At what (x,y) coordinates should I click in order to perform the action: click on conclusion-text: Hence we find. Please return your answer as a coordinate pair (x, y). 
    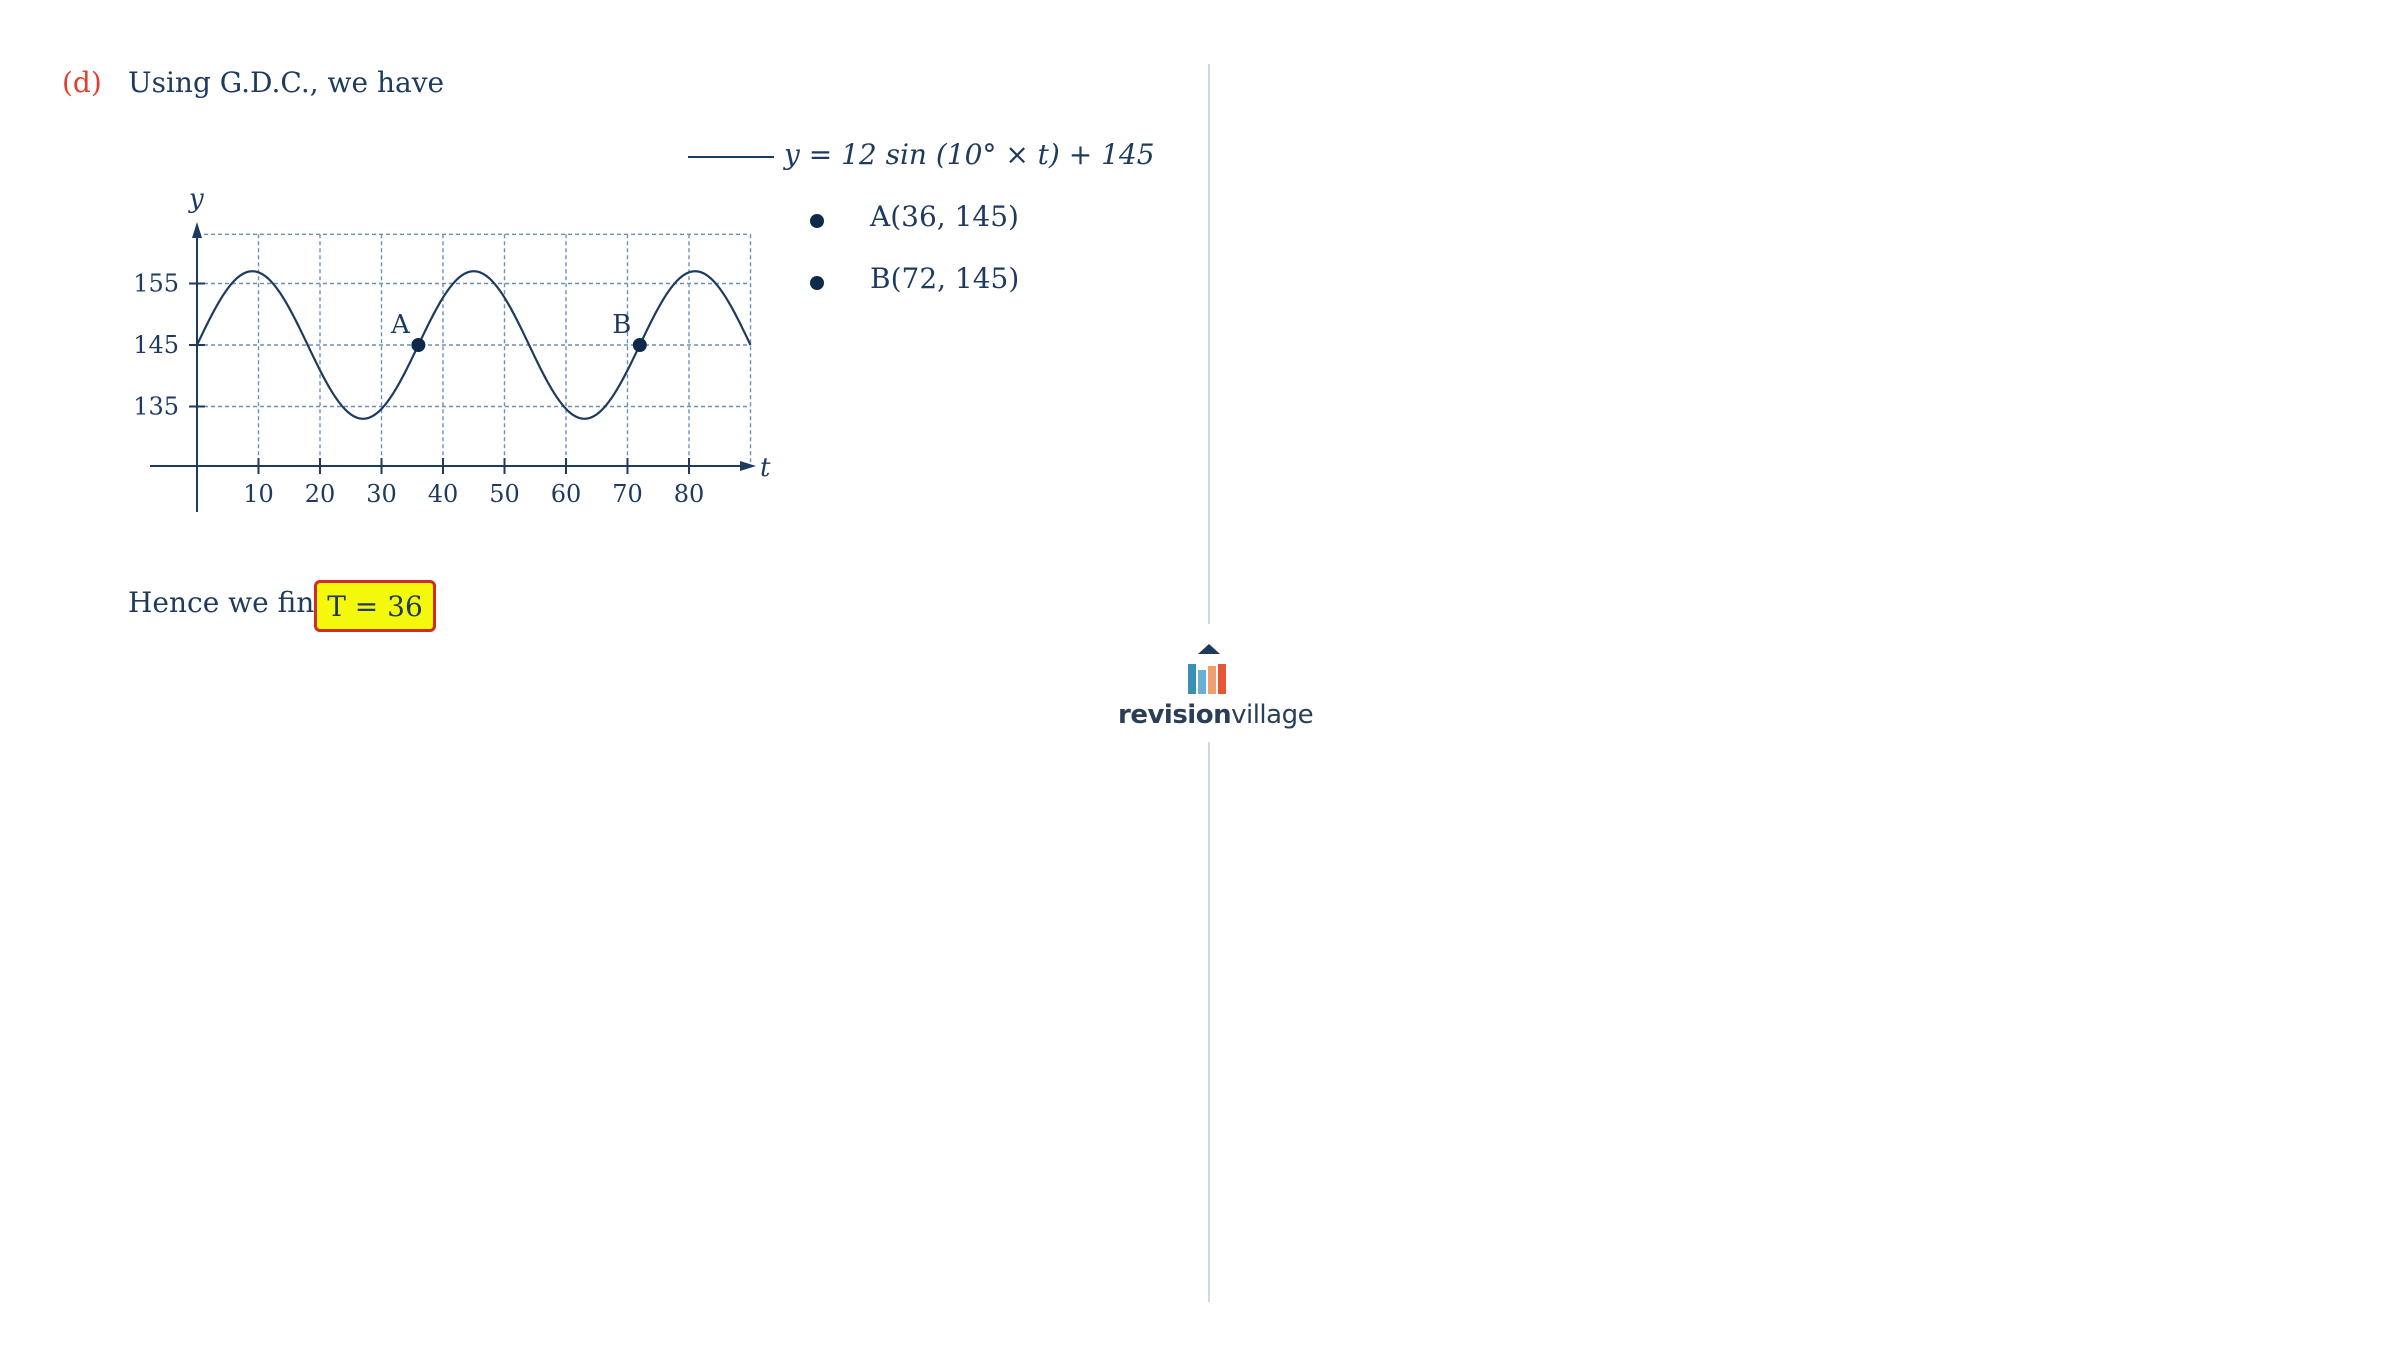
    Looking at the image, I should click on (230, 602).